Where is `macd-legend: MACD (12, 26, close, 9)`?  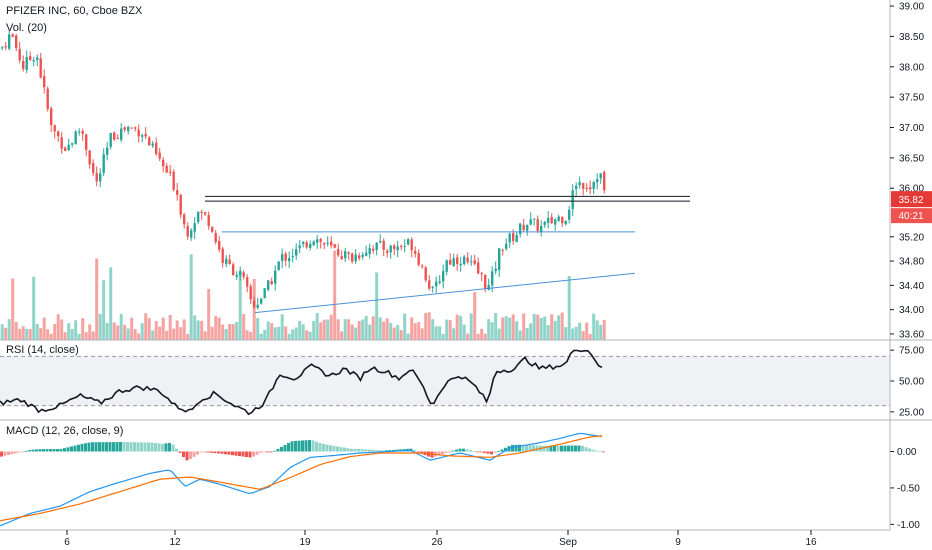 macd-legend: MACD (12, 26, close, 9) is located at coordinates (65, 431).